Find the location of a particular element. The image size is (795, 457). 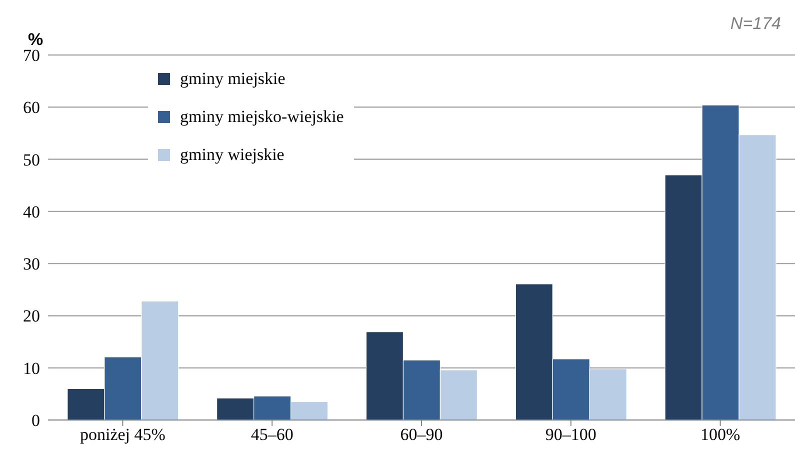

y-tick-label: 10 is located at coordinates (31, 368).